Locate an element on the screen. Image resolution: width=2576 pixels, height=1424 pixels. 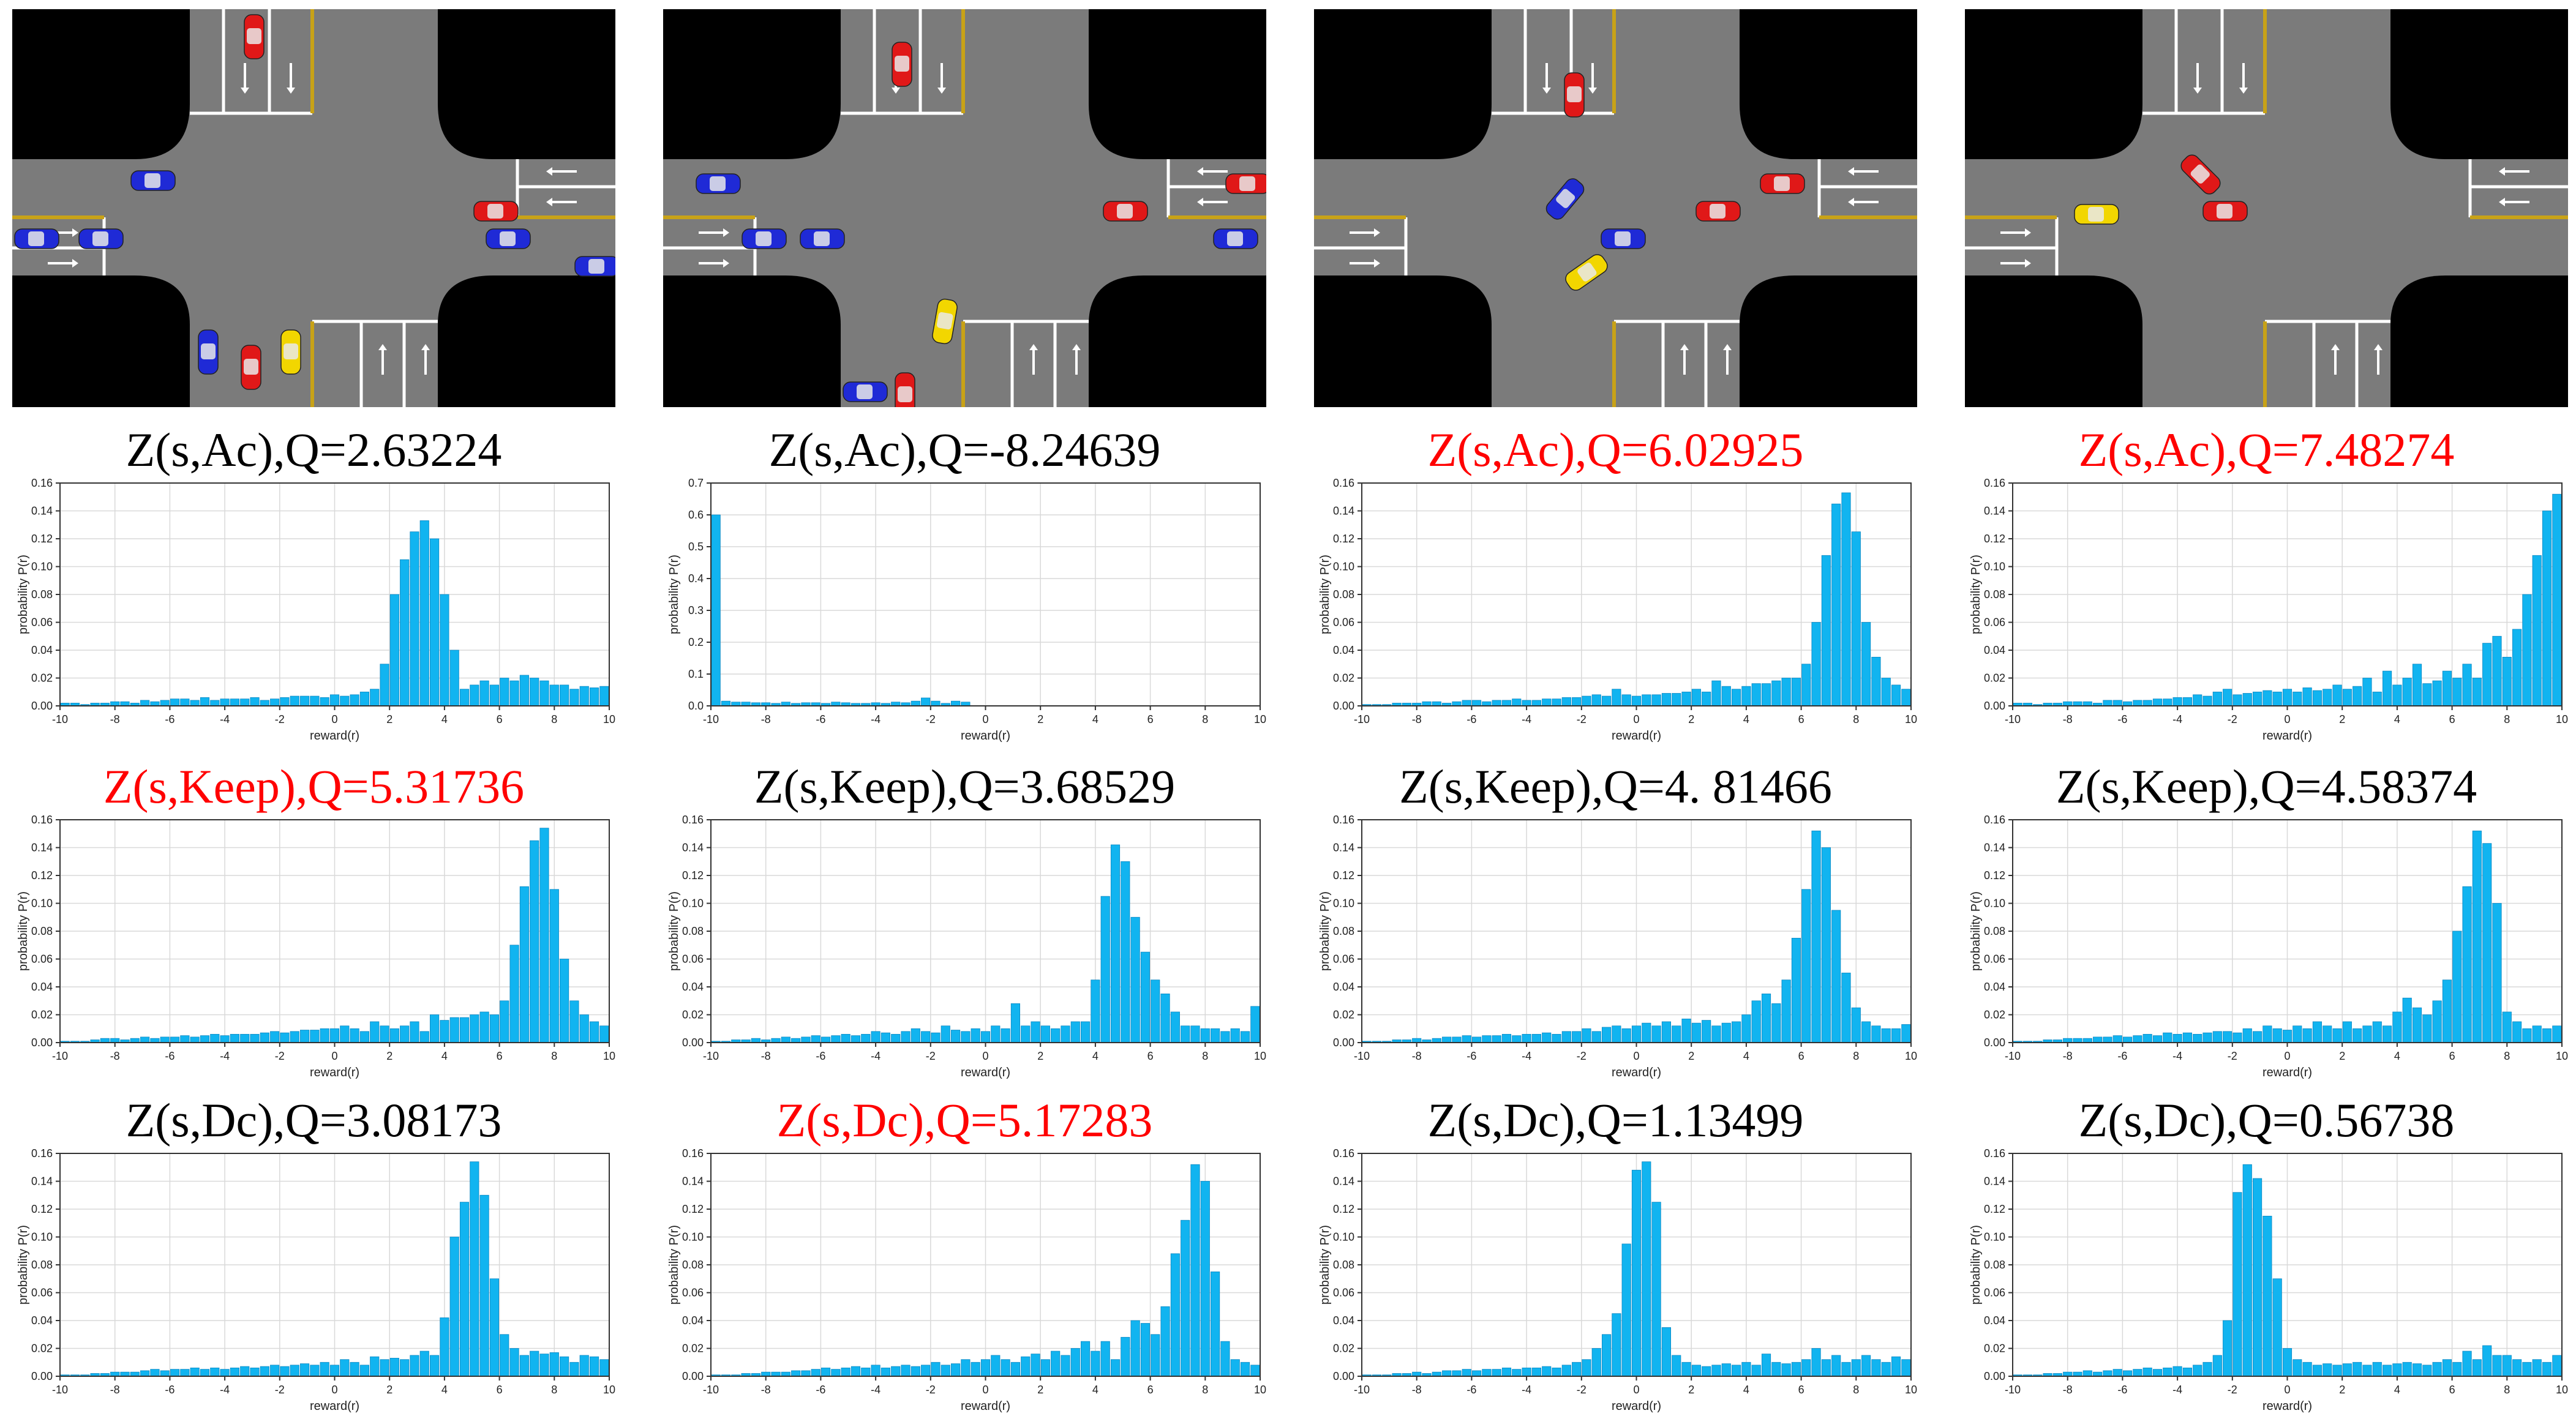
histogram-col3-row1-xtick-label: 2 is located at coordinates (1691, 719).